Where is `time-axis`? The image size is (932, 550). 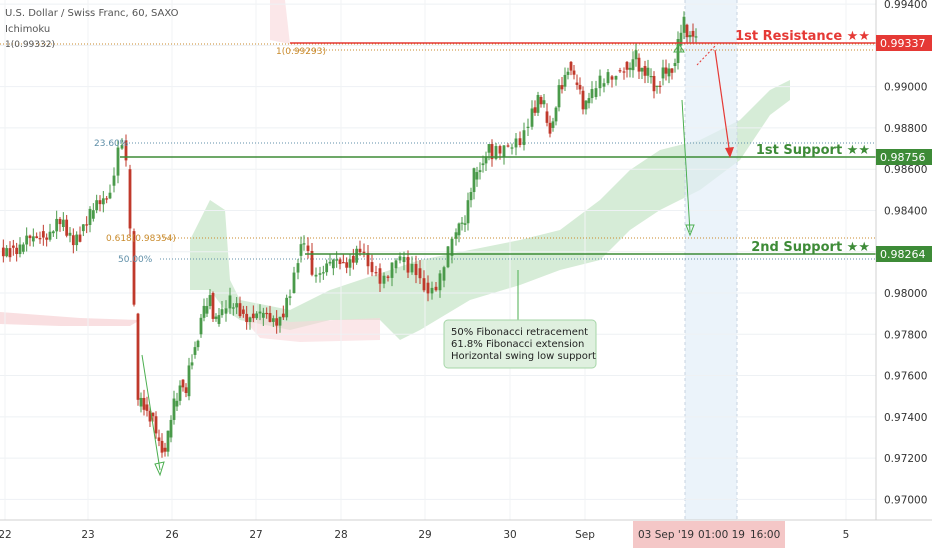
time-axis is located at coordinates (466, 535).